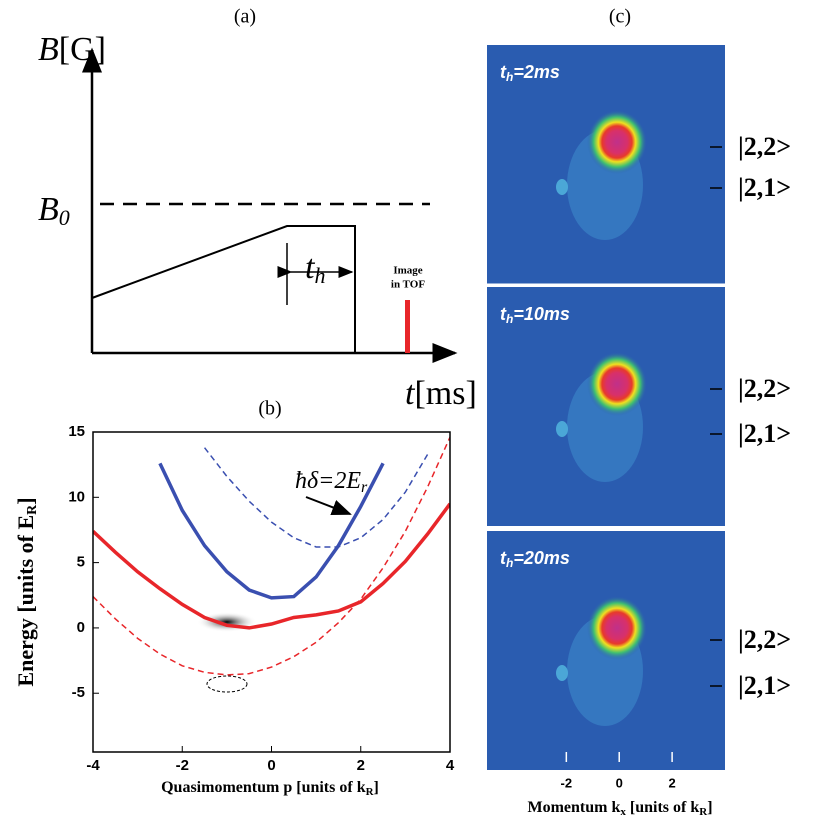 This screenshot has width=815, height=829. Describe the element at coordinates (223, 289) in the screenshot. I see `field-ramp` at that location.